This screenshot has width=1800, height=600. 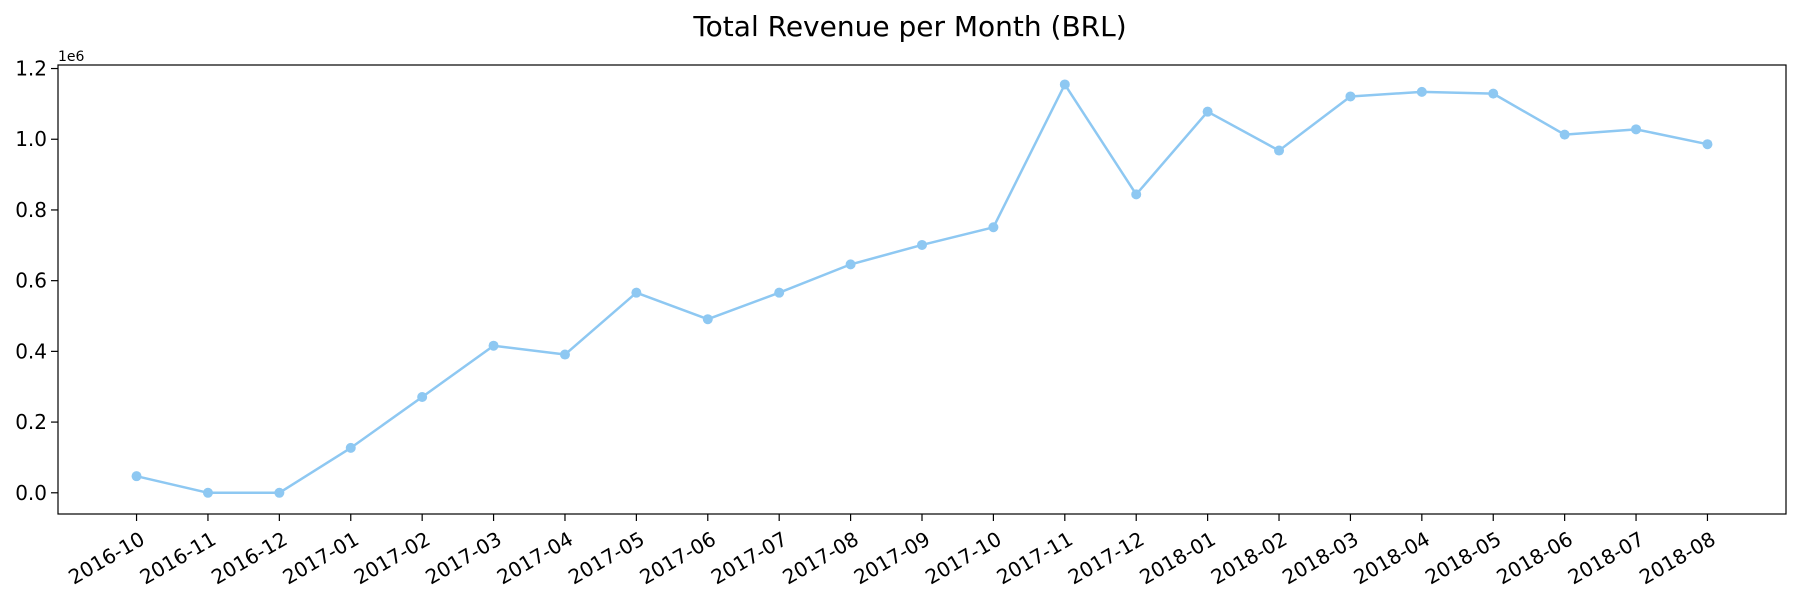 What do you see at coordinates (1392, 558) in the screenshot?
I see `x-tick-label: 2018-04` at bounding box center [1392, 558].